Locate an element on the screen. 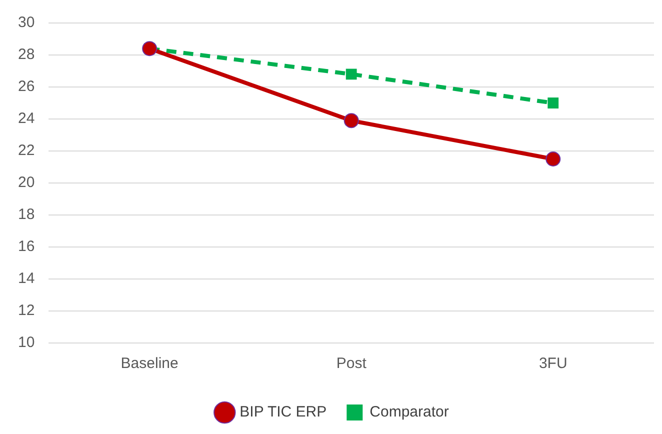 The width and height of the screenshot is (662, 434). y-tick-label: 22 is located at coordinates (26, 151).